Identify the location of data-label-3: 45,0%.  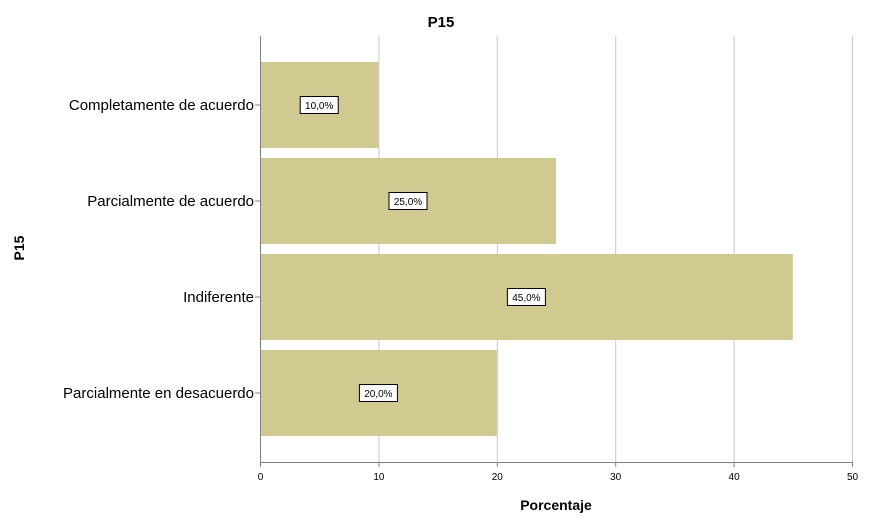
(526, 298).